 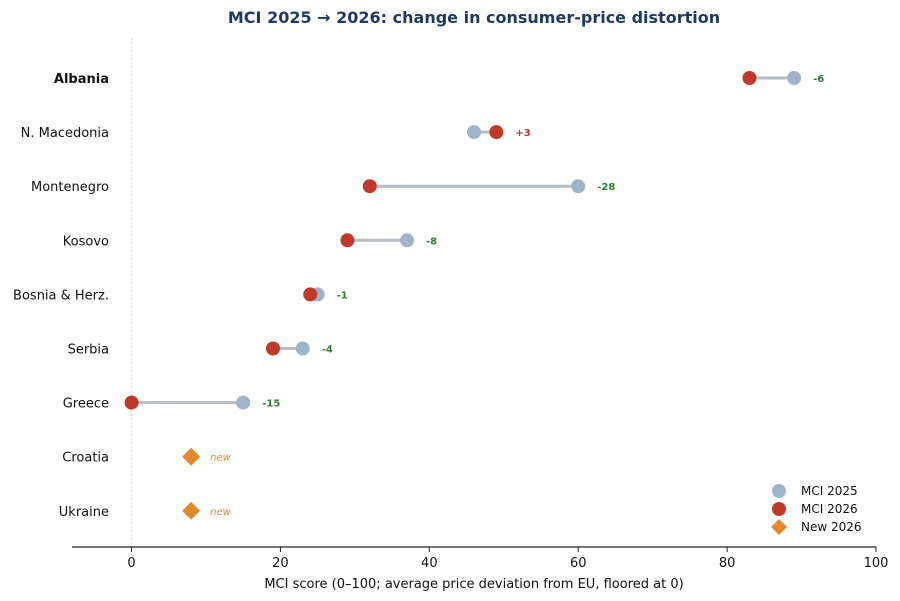 What do you see at coordinates (829, 509) in the screenshot?
I see `legend-label: MCI 2026` at bounding box center [829, 509].